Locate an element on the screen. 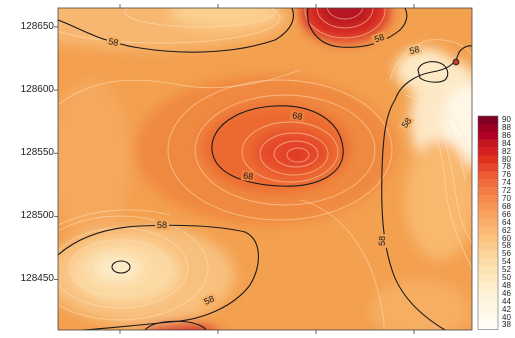 Image resolution: width=515 pixels, height=338 pixels. y-tick-label: 128650 is located at coordinates (37, 26).